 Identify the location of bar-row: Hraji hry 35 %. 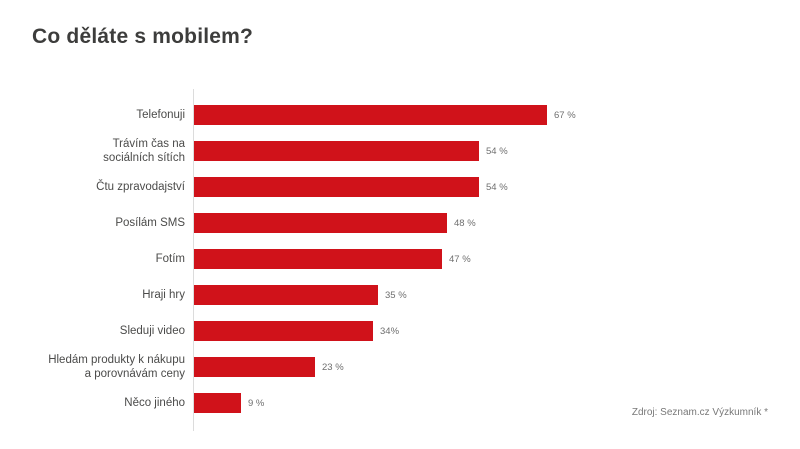
(400, 295).